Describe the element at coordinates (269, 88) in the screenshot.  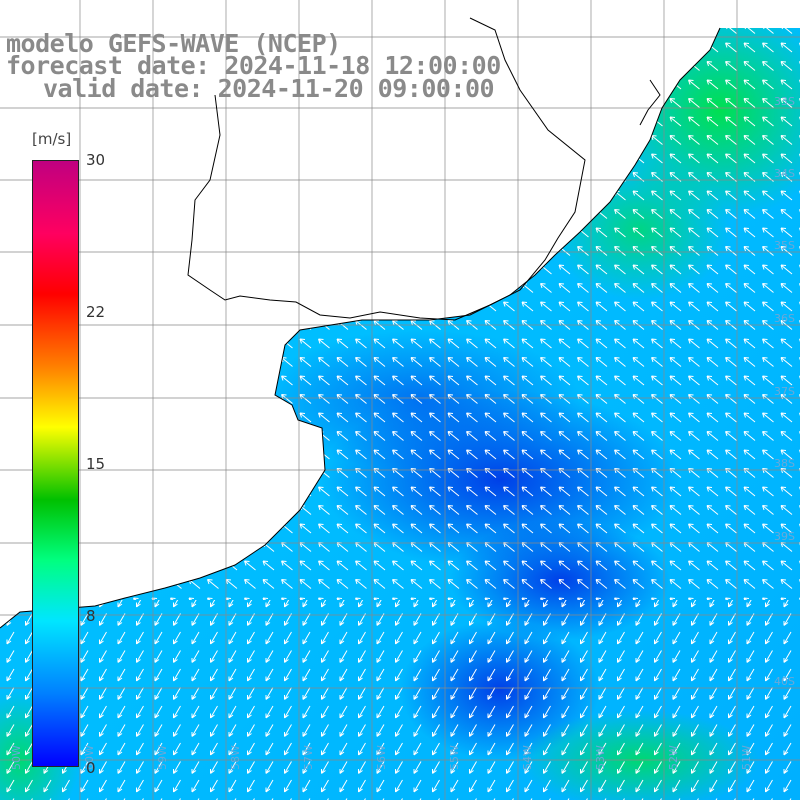
I see `valid-date: valid date: 2024-11-20 09:00:00` at that location.